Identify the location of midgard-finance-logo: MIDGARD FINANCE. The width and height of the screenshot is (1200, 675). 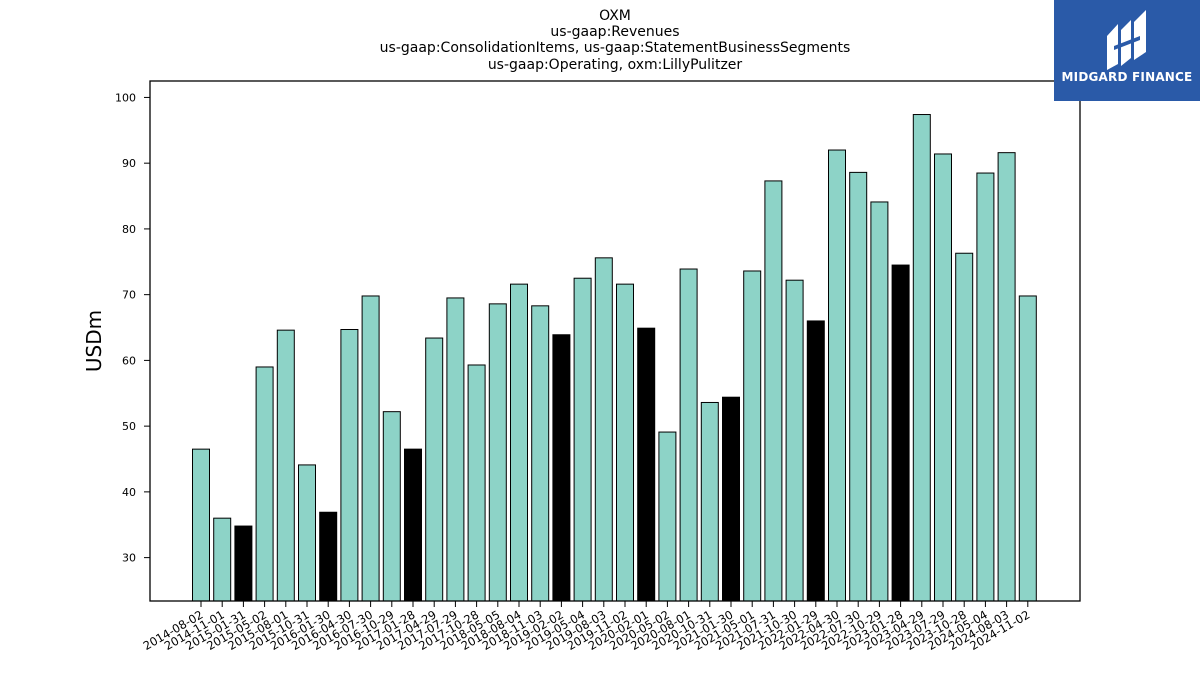
(1127, 50).